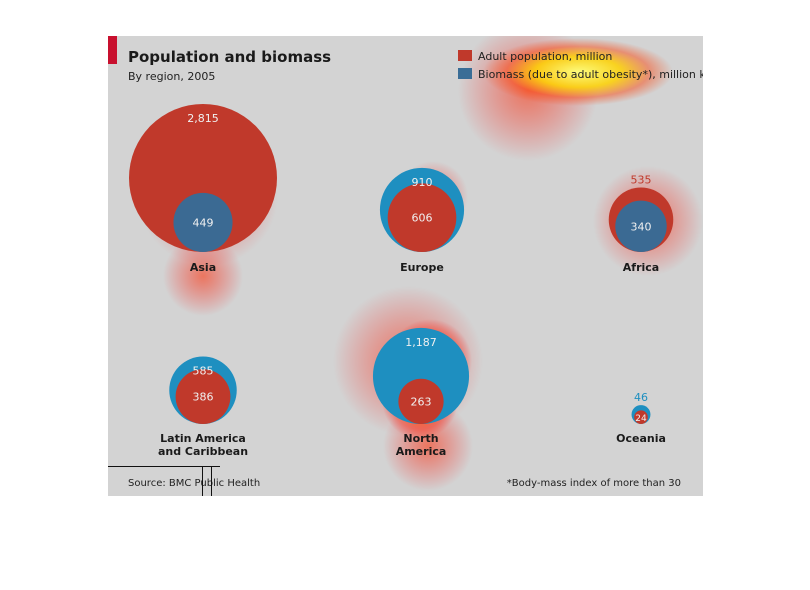 The height and width of the screenshot is (590, 810). I want to click on region-europe: 910 606 Europe, so click(422, 220).